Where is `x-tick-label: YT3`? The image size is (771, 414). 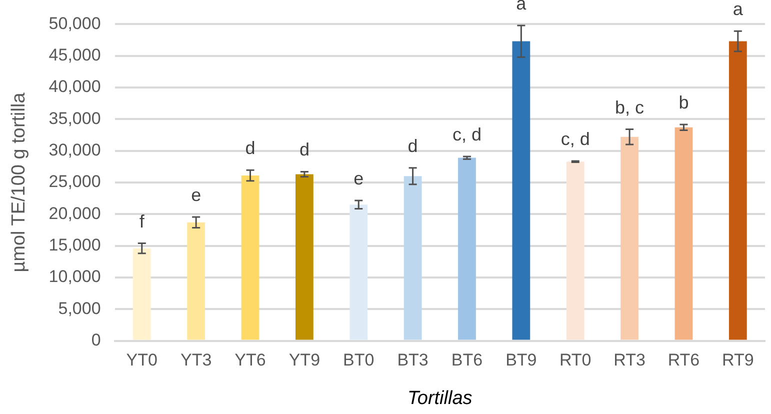 x-tick-label: YT3 is located at coordinates (196, 360).